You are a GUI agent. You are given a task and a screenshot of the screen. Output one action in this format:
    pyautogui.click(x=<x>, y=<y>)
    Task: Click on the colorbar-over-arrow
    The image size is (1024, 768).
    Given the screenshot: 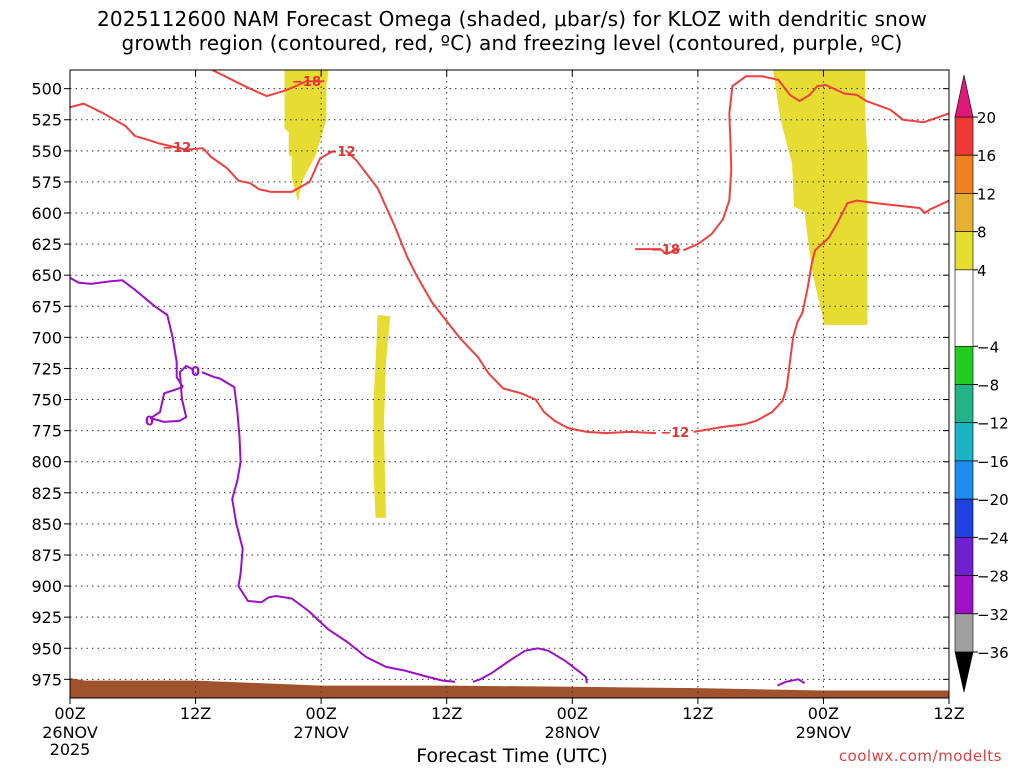 What is the action you would take?
    pyautogui.click(x=964, y=96)
    